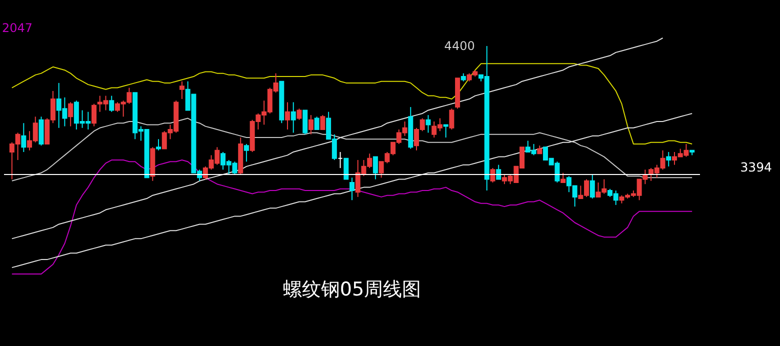 This screenshot has width=780, height=346. I want to click on text: 螺纹钢05周线图, so click(352, 289).